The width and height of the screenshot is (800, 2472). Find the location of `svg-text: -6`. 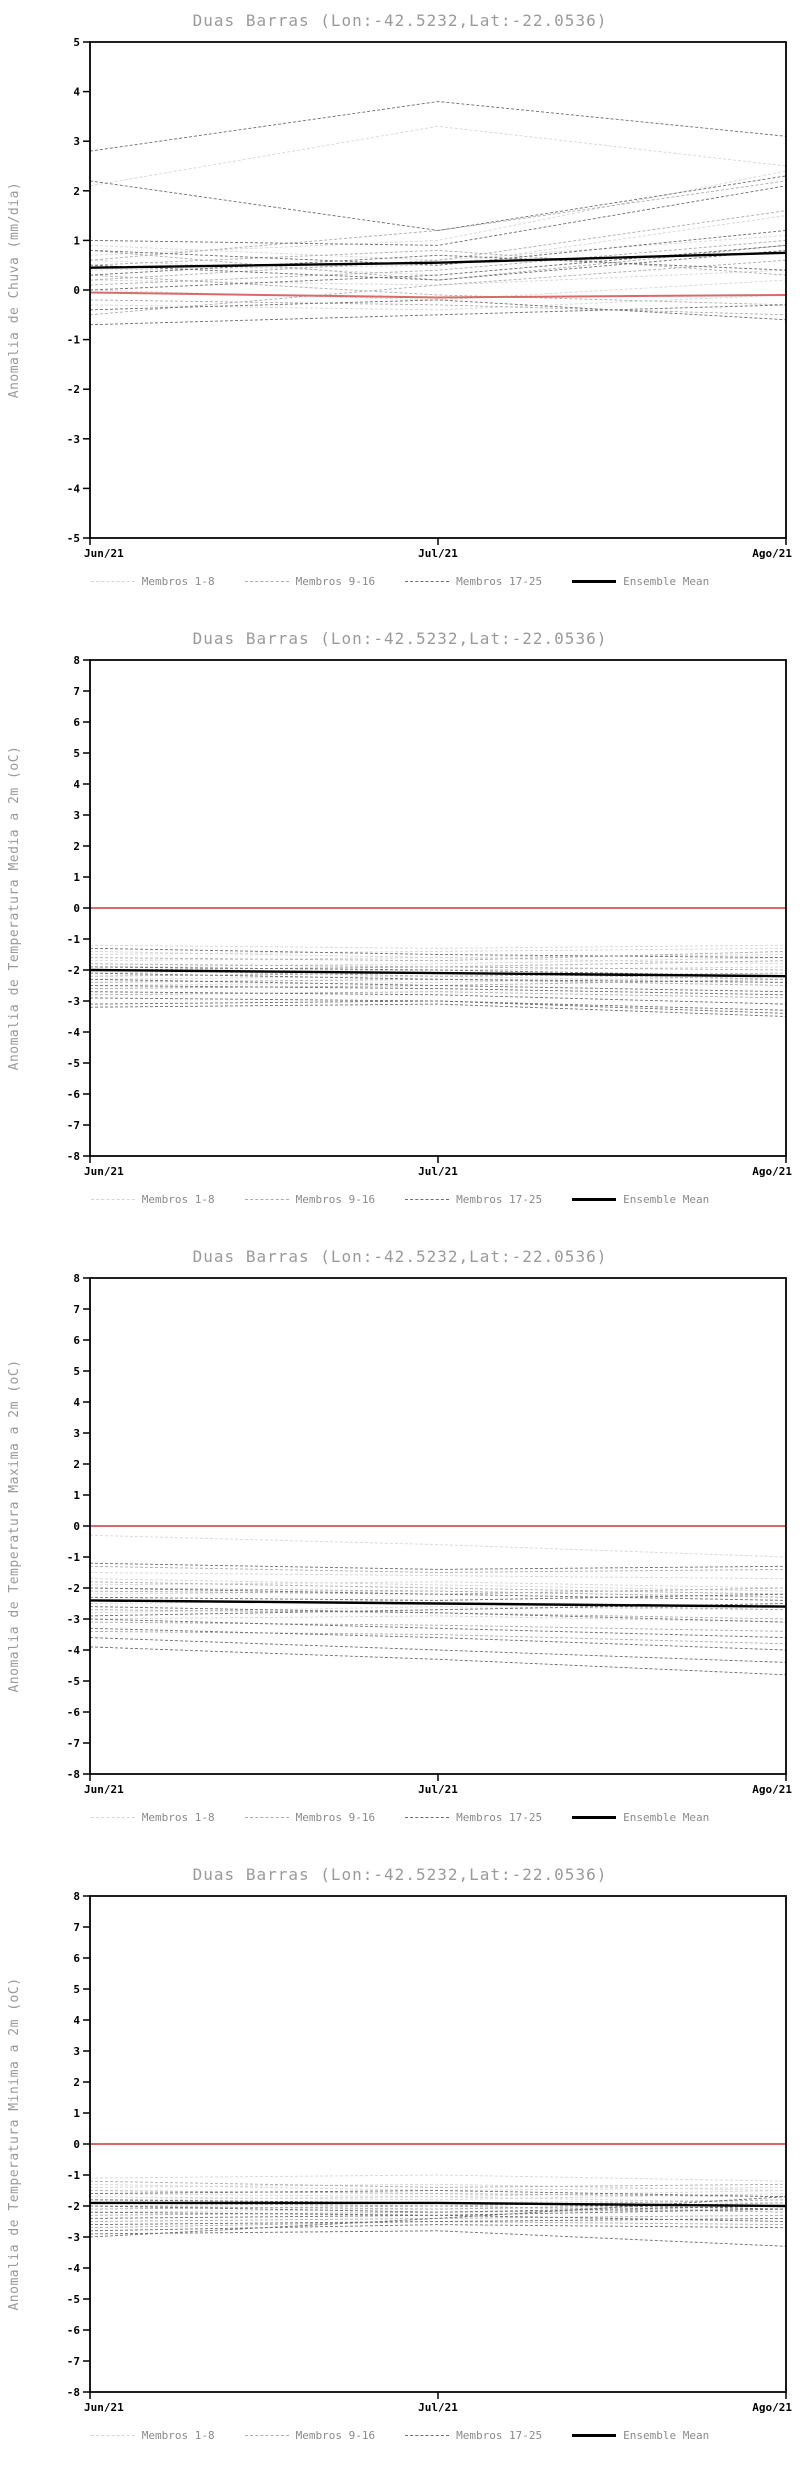

svg-text: -6 is located at coordinates (74, 1094).